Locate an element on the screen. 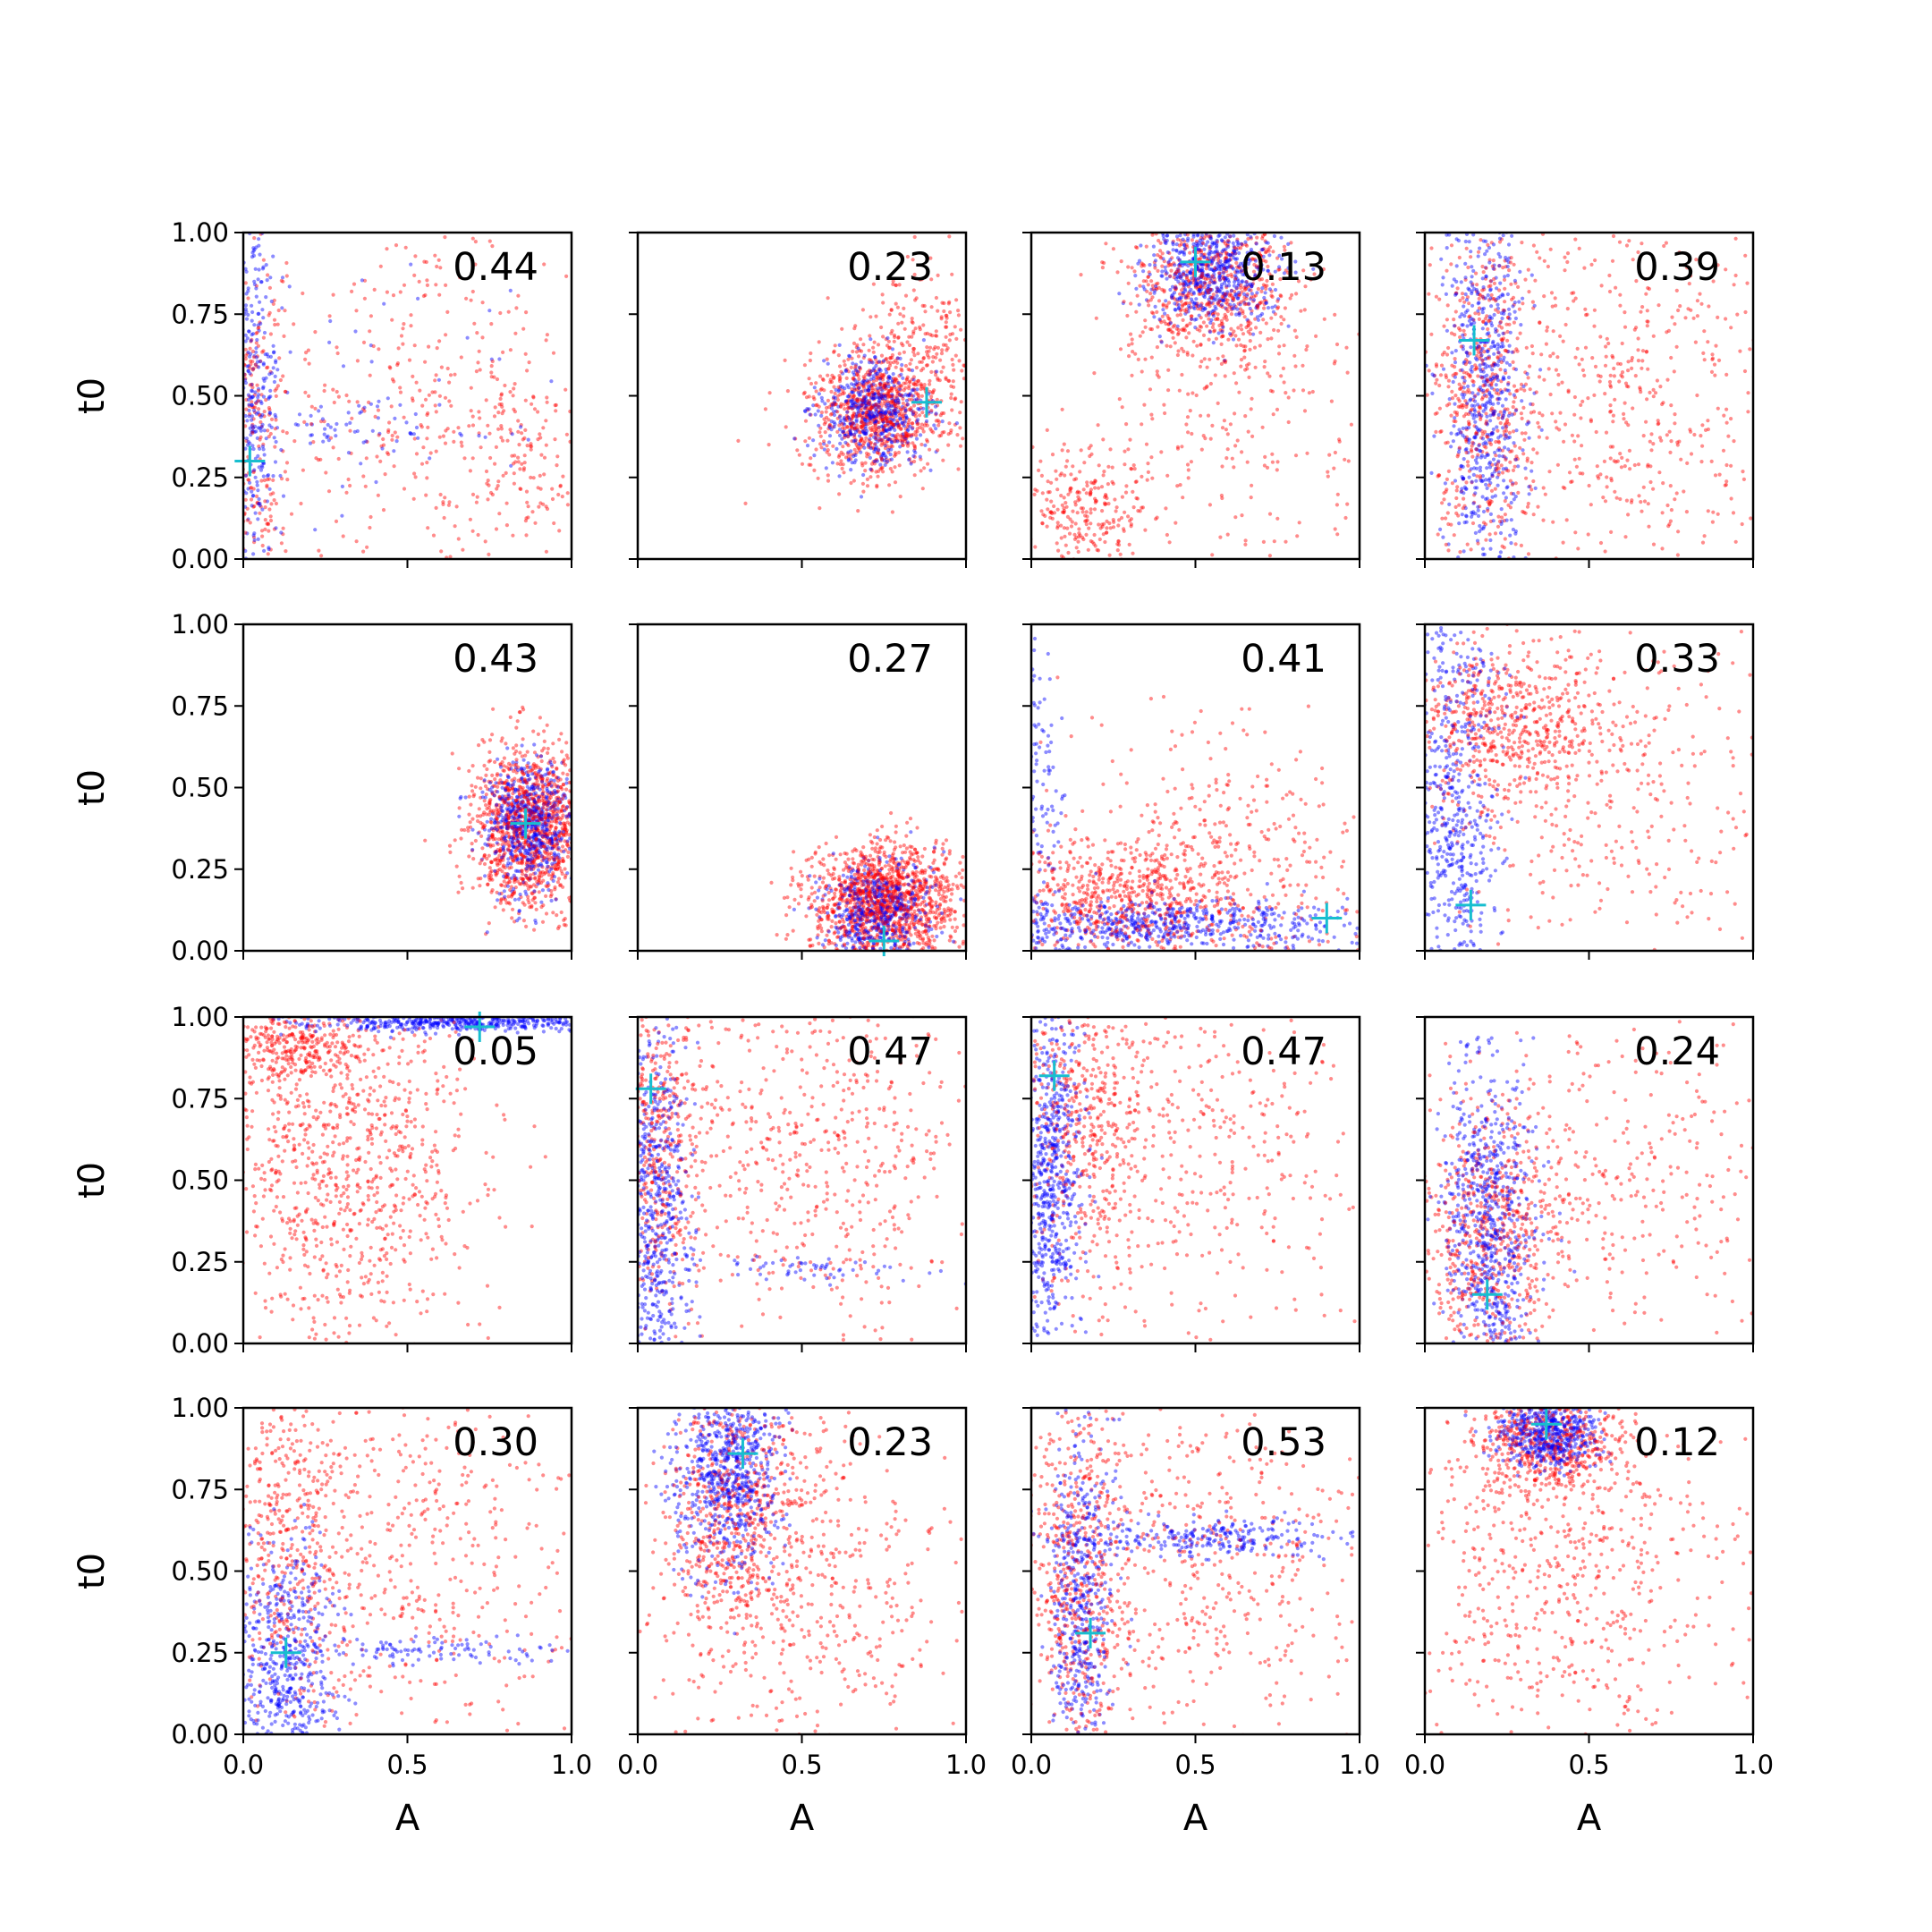 This screenshot has width=1932, height=1932. y-axis-label: t0 is located at coordinates (92, 395).